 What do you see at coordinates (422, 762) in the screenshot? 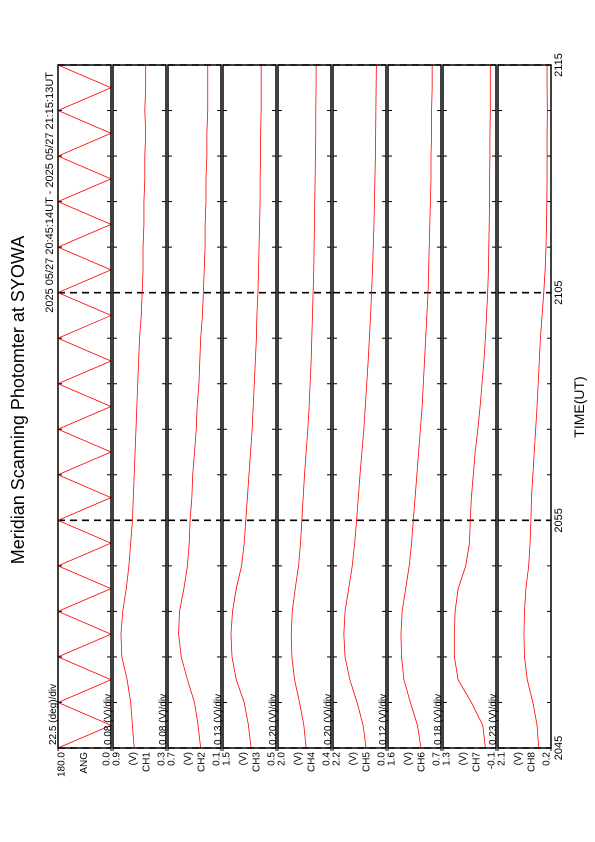
I see `y-axis-label: CH6` at bounding box center [422, 762].